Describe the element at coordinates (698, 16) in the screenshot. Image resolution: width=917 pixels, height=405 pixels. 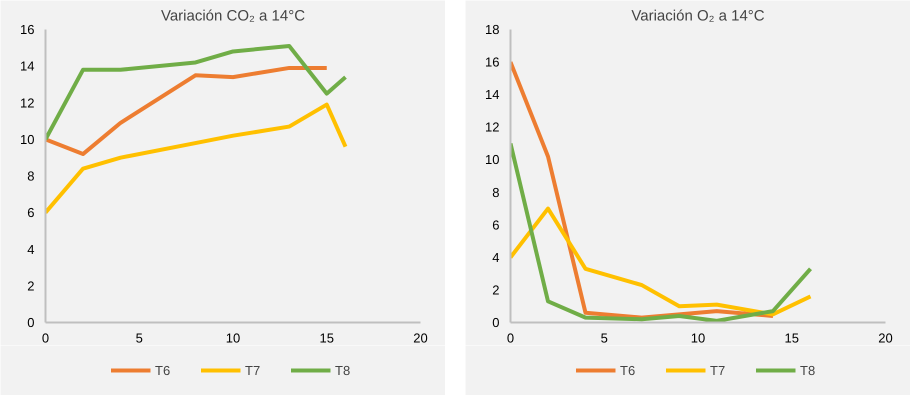
I see `chart-title: Variación O₂ a 14°C` at that location.